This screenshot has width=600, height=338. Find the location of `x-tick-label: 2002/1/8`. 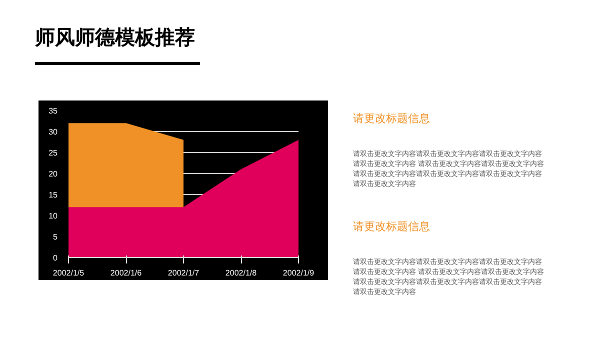

x-tick-label: 2002/1/8 is located at coordinates (241, 273).